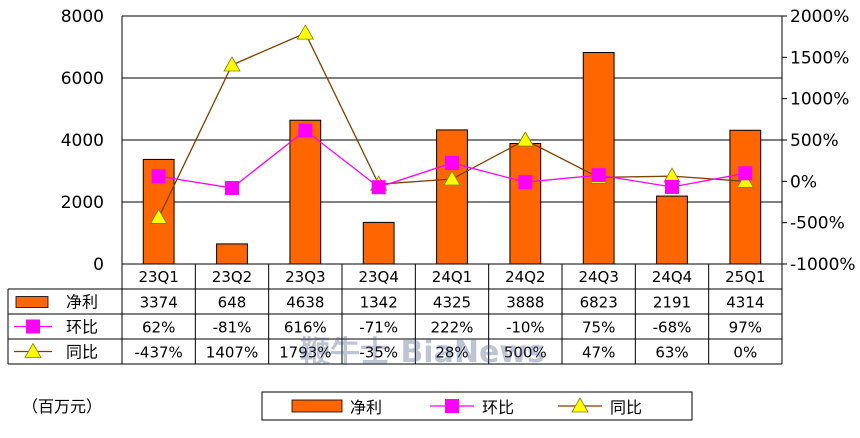  What do you see at coordinates (819, 100) in the screenshot?
I see `y-right-tick: 1000%` at bounding box center [819, 100].